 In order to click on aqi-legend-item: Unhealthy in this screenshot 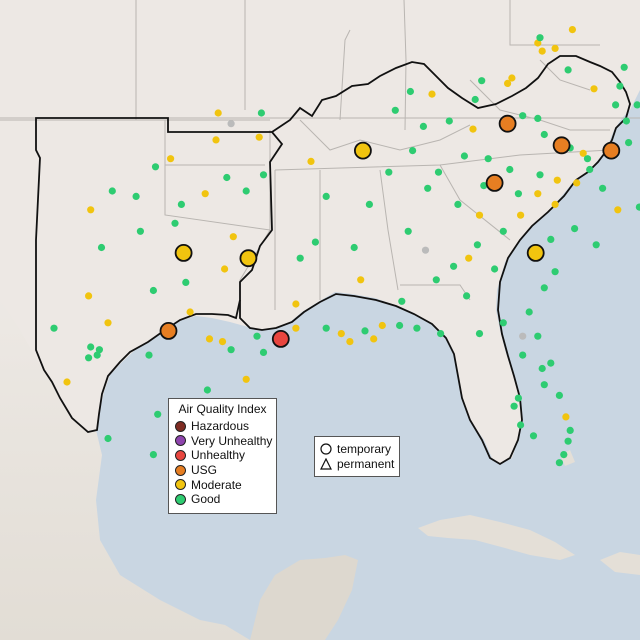, I will do `click(222, 455)`.